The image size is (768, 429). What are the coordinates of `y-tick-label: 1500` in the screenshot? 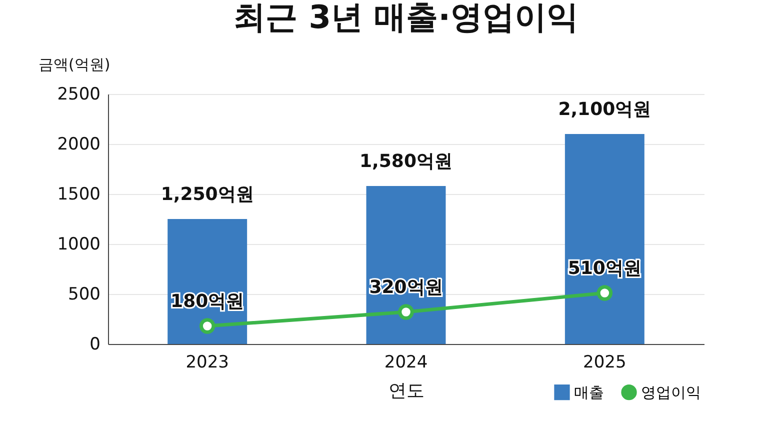 It's located at (78, 194).